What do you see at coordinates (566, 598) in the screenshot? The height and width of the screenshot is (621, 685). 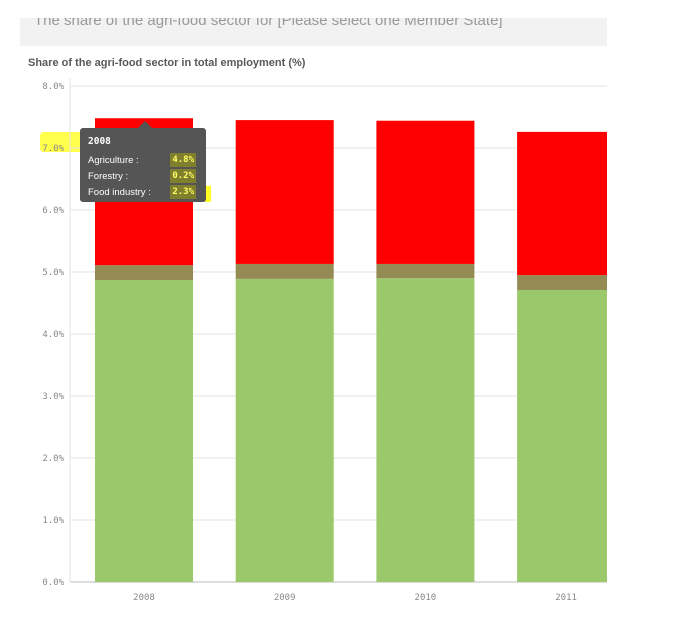 I see `x-tick-label: 2011` at bounding box center [566, 598].